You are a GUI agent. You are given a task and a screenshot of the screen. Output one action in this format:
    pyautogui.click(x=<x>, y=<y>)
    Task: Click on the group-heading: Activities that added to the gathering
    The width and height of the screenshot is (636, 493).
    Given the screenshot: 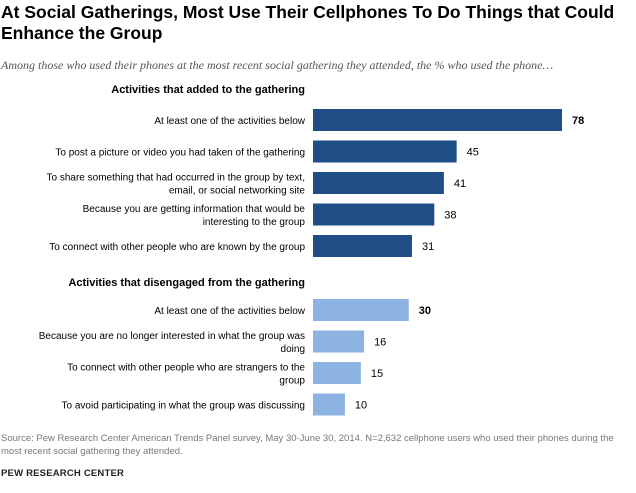 What is the action you would take?
    pyautogui.click(x=208, y=90)
    